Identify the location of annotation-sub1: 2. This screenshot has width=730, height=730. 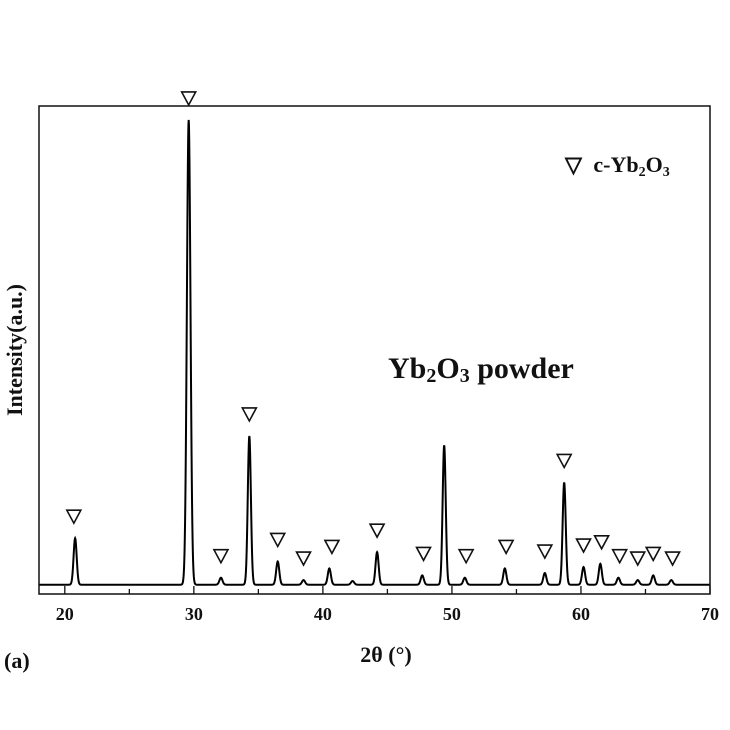
(431, 376).